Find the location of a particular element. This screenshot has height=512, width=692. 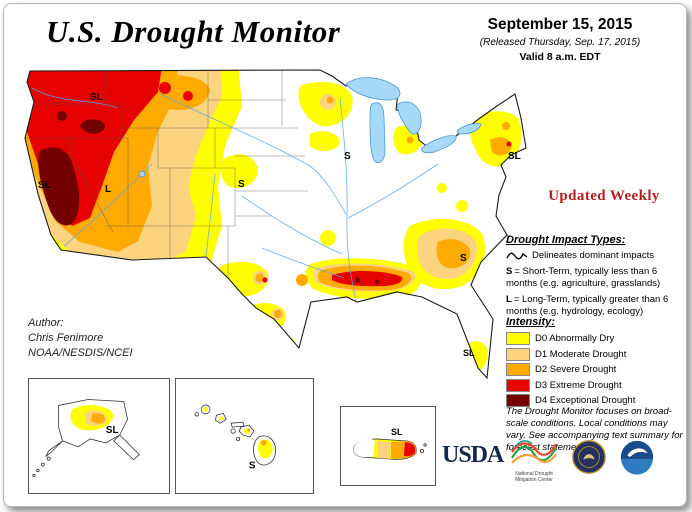

legend-row-d2: D2 Severe Drought is located at coordinates (596, 370).